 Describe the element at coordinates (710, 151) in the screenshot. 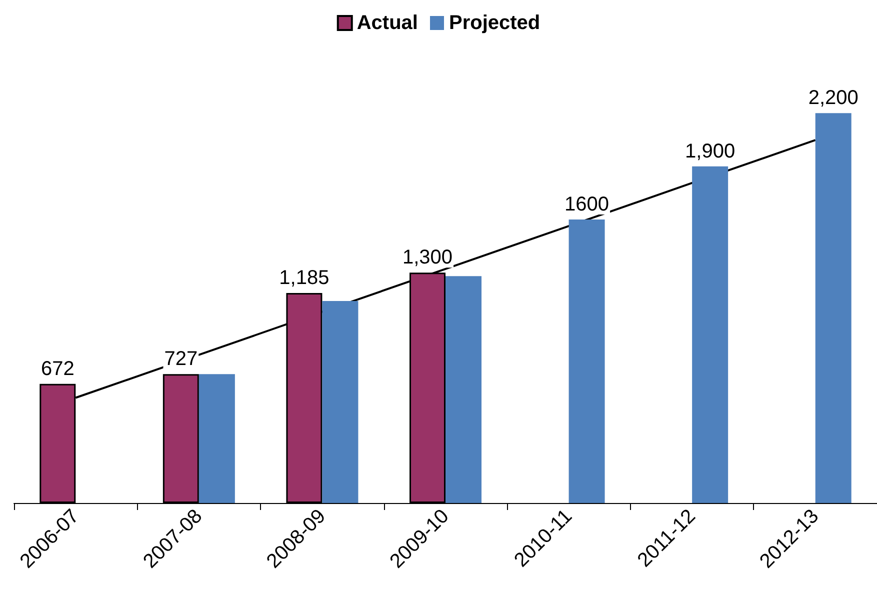

I see `data-label: 1,900` at that location.